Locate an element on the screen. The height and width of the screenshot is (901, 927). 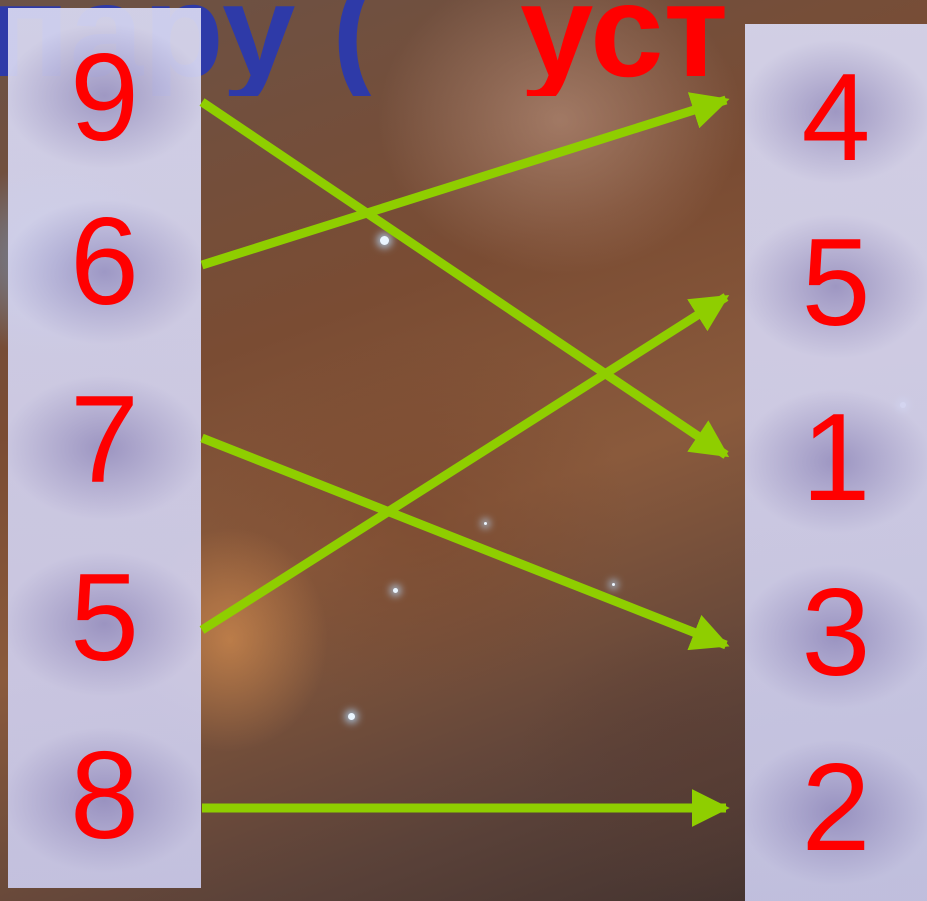
left-cell: 5 is located at coordinates (104, 624).